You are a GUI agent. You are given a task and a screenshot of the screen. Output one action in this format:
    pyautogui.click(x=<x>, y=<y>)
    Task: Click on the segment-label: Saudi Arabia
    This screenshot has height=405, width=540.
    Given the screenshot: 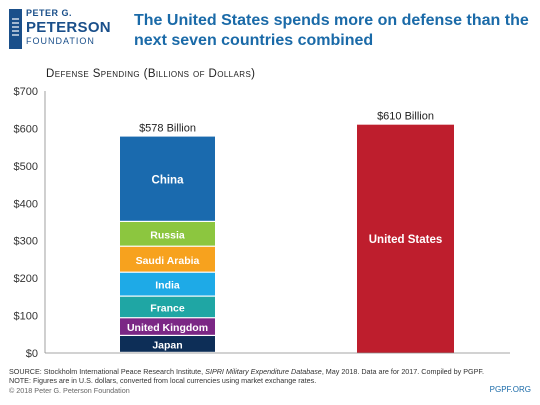 What is the action you would take?
    pyautogui.click(x=168, y=261)
    